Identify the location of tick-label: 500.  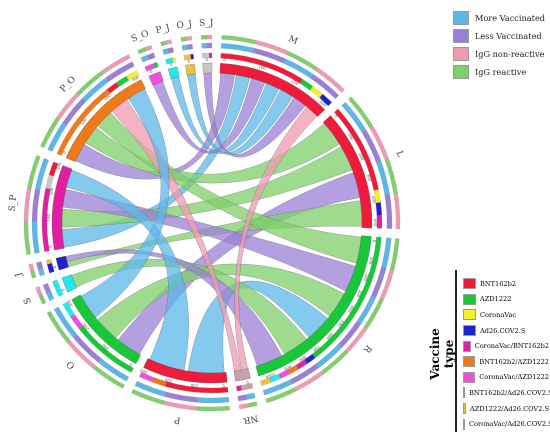
(341, 323).